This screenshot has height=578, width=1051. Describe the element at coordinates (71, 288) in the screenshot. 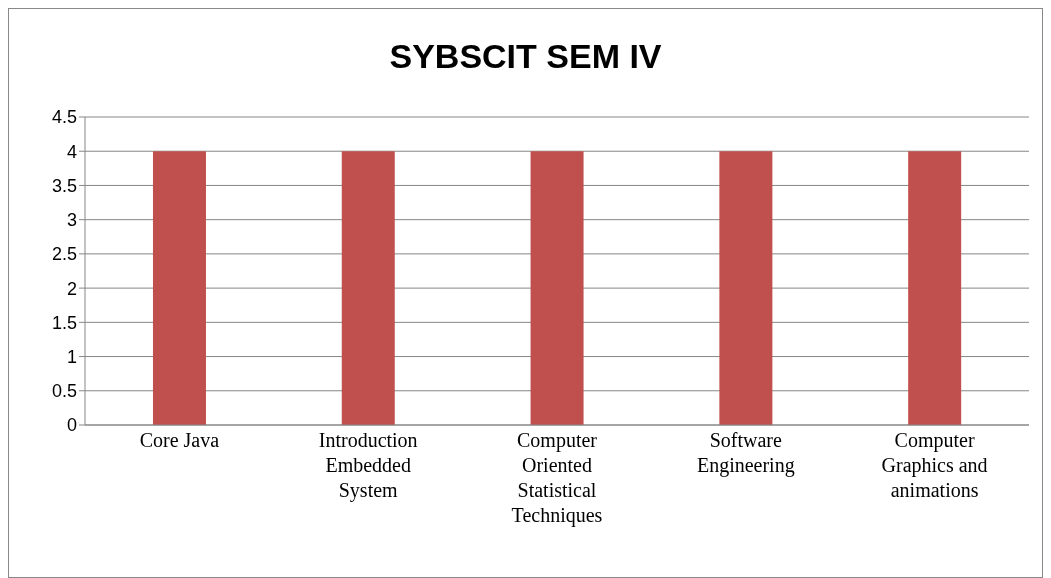

I see `y-tick-label: 2` at that location.